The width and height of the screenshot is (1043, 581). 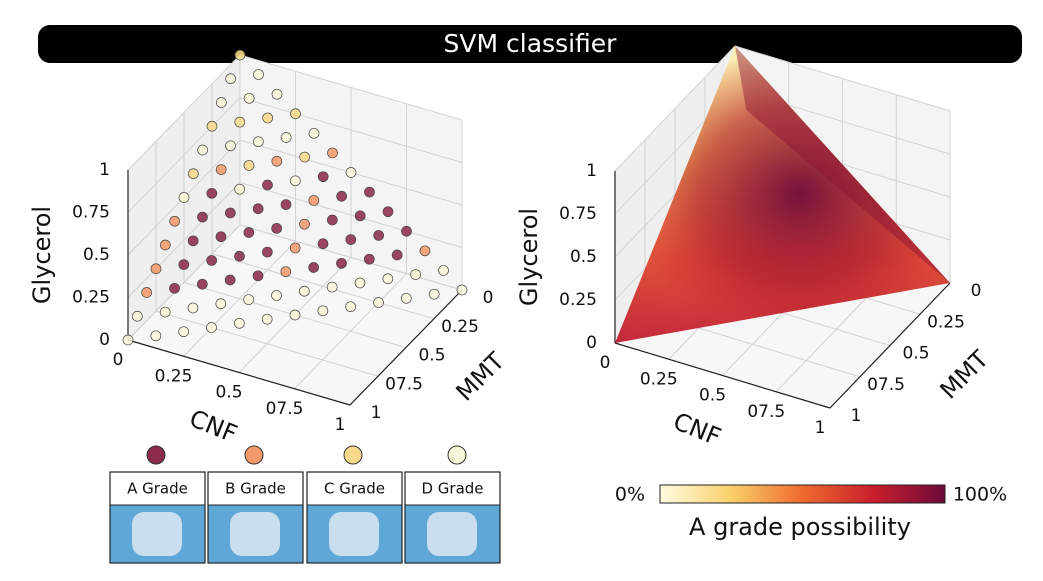 I want to click on legend-label: B Grade, so click(x=255, y=489).